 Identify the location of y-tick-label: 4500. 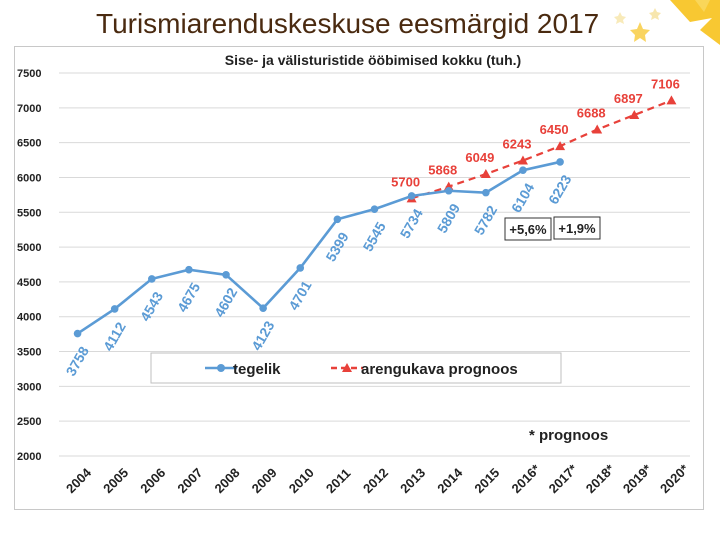
(29, 283).